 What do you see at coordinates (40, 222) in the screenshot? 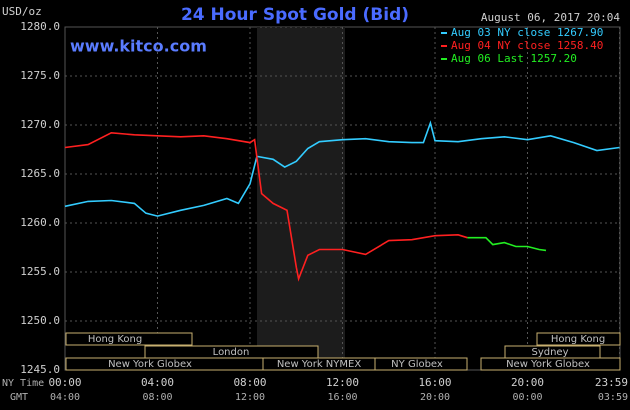
I see `y-tick-label: 1260.0` at bounding box center [40, 222].